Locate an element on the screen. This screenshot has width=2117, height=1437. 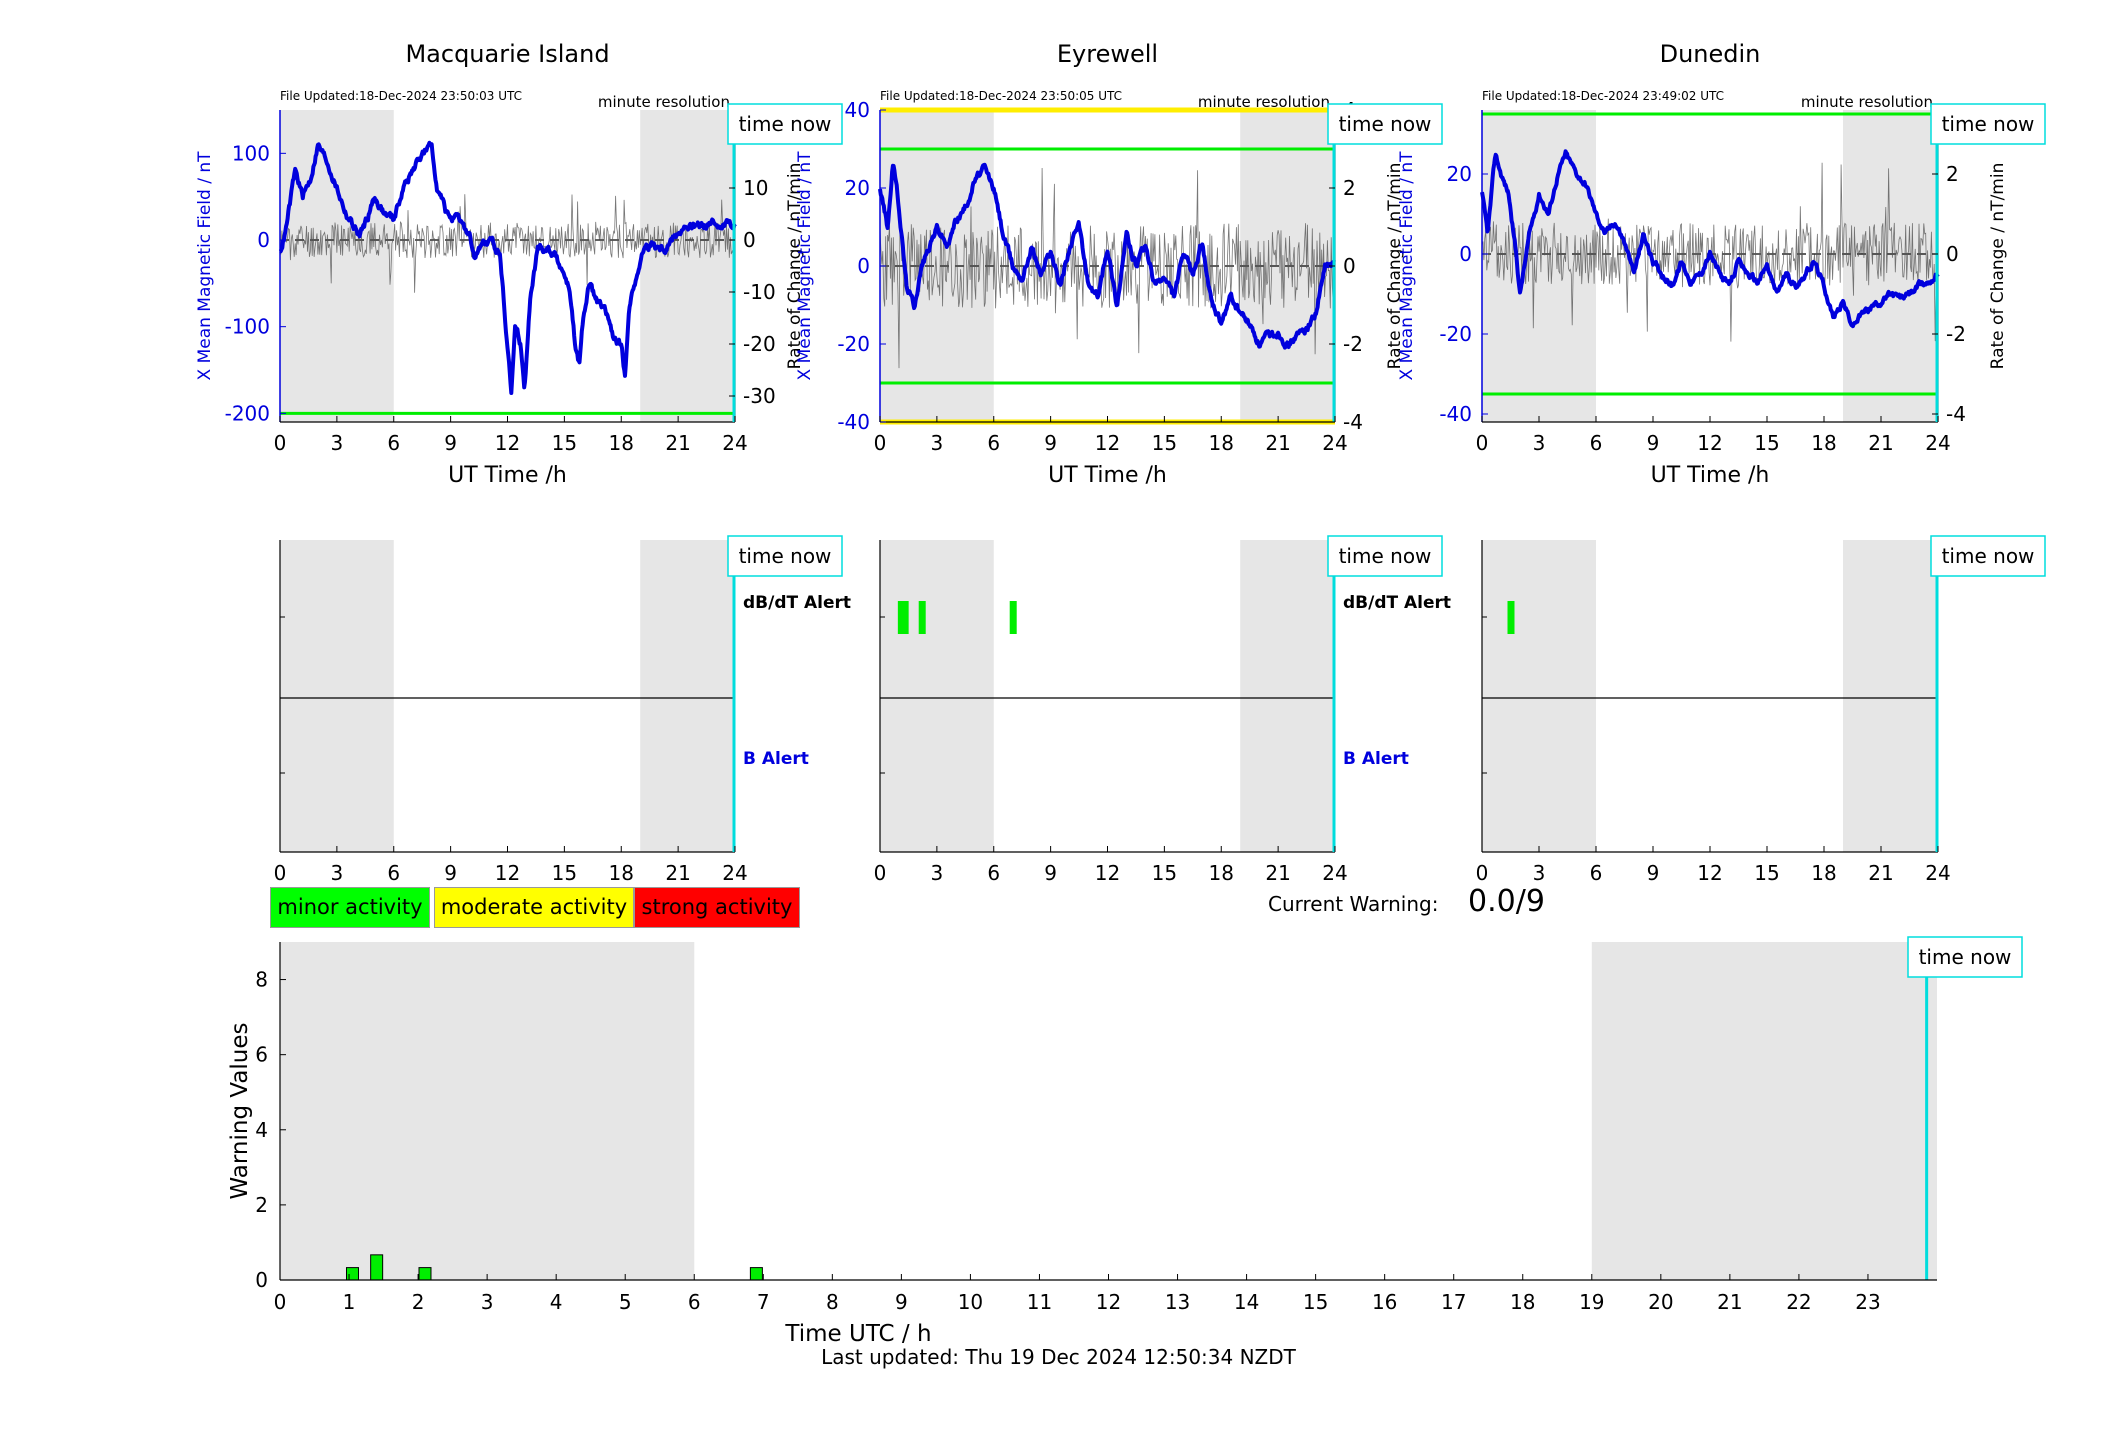
x-tick-label: 9 is located at coordinates (1050, 443).